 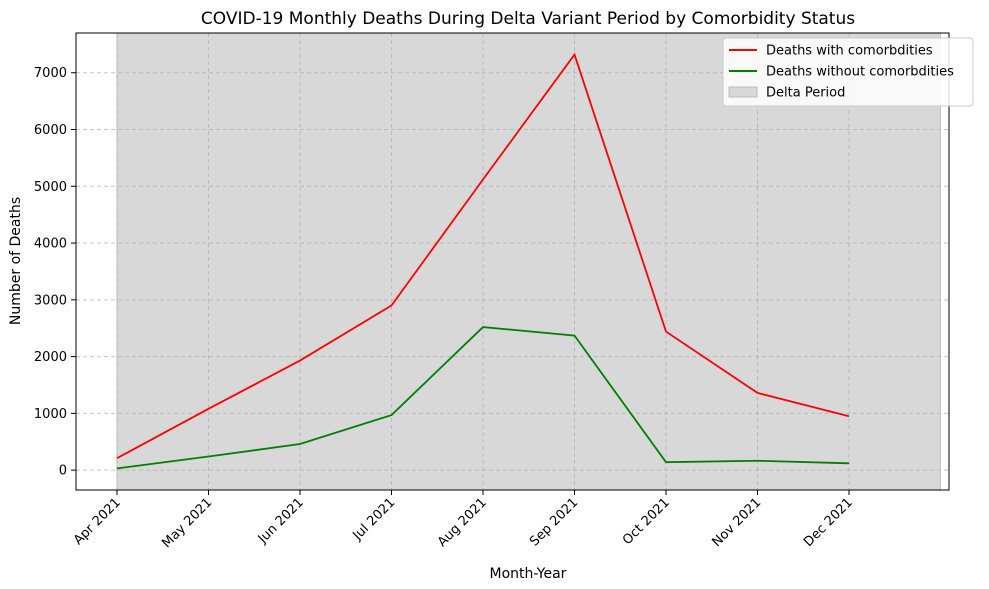 I want to click on x-axis-label: Month-Year, so click(x=528, y=574).